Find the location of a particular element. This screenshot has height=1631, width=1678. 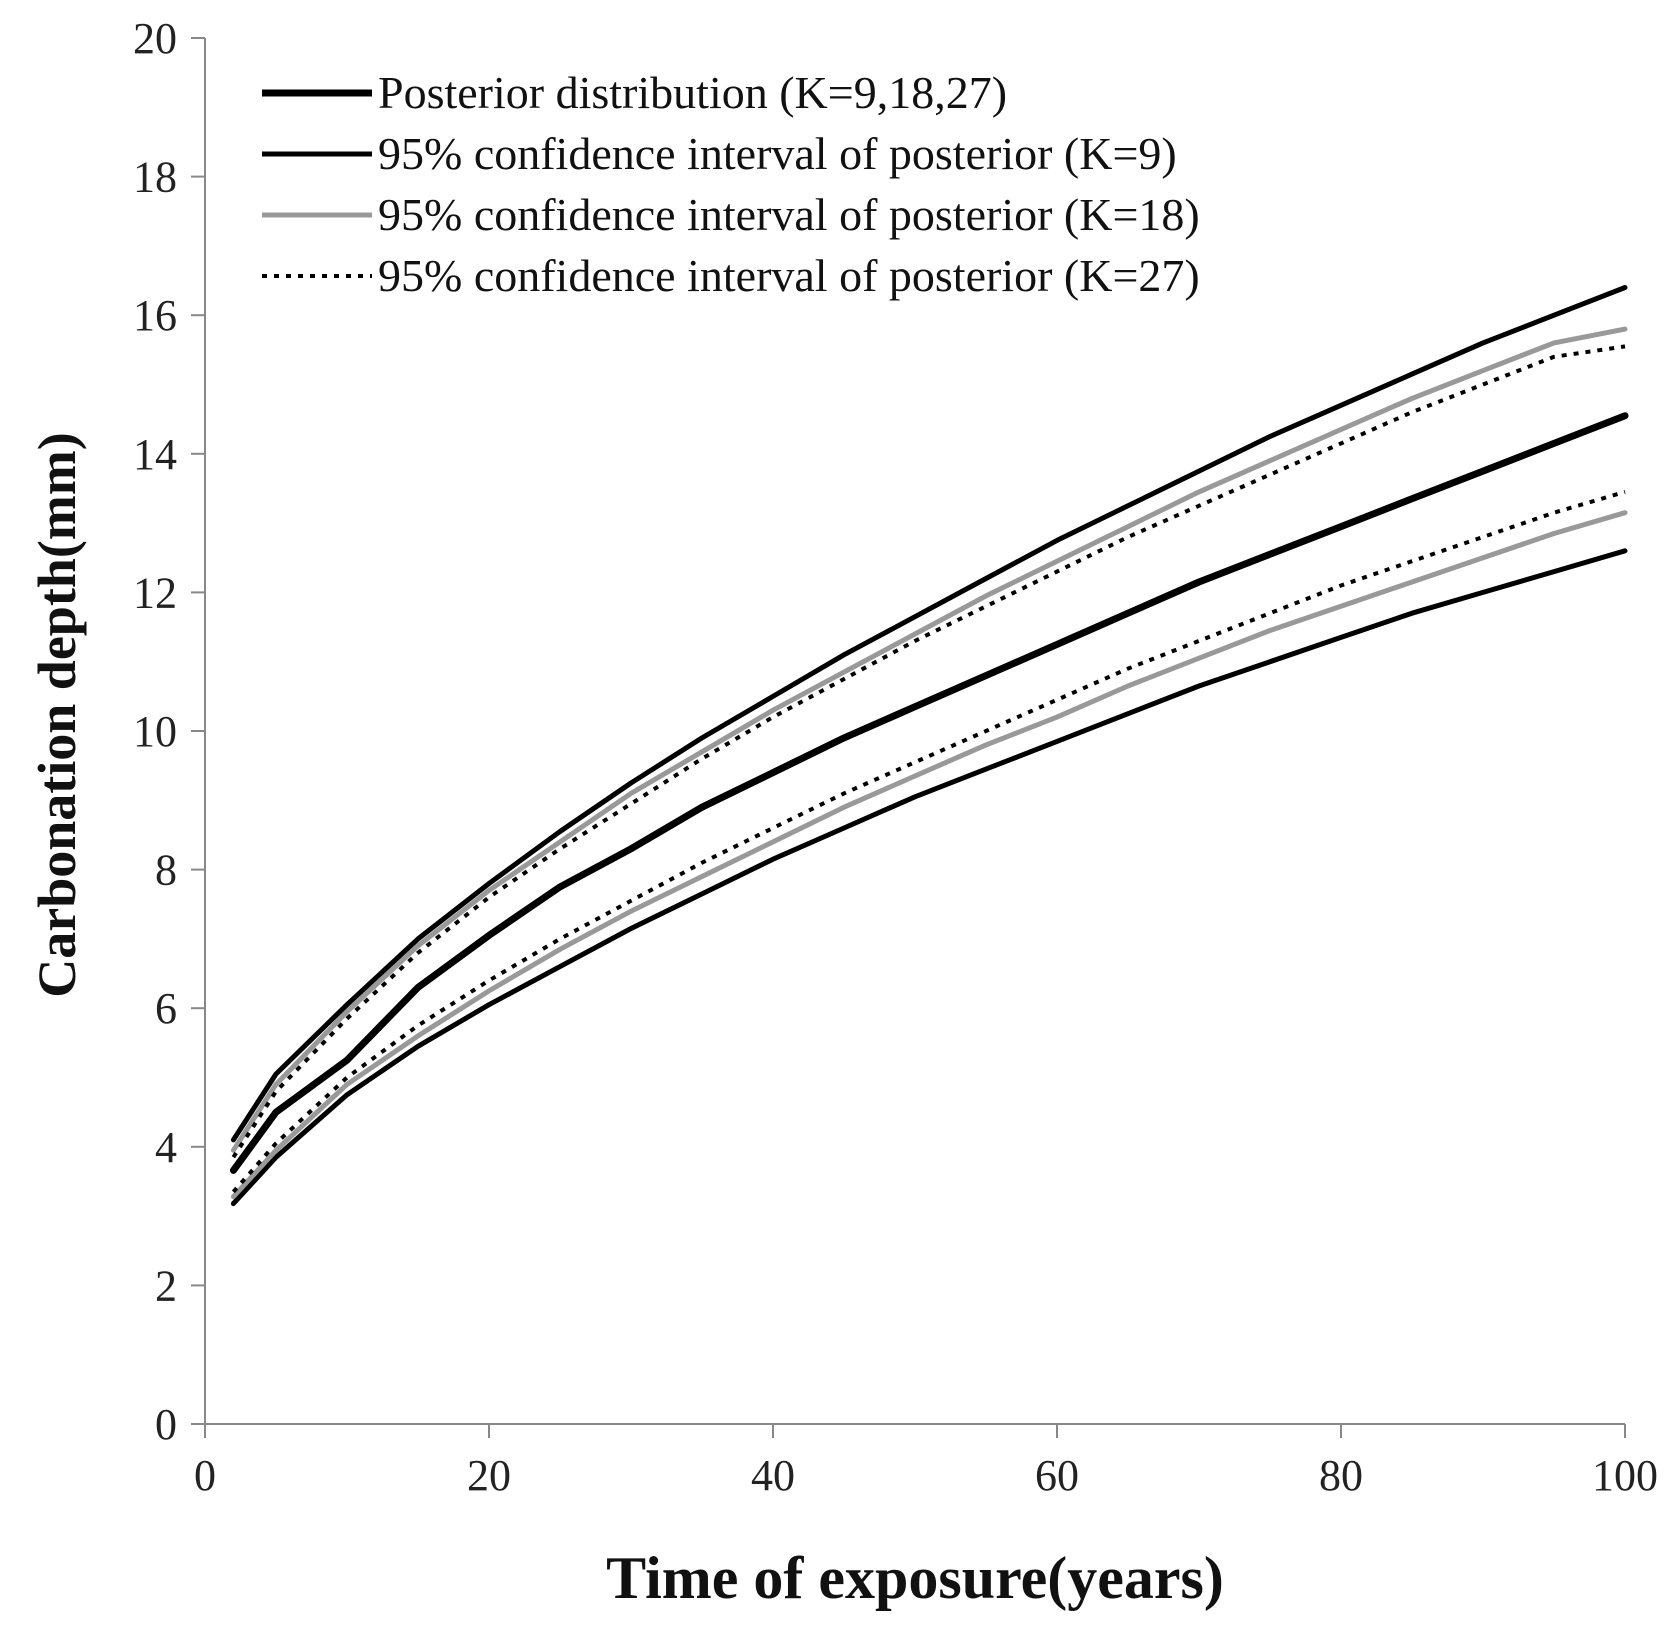

x-tick-label: 60 is located at coordinates (1057, 1475).